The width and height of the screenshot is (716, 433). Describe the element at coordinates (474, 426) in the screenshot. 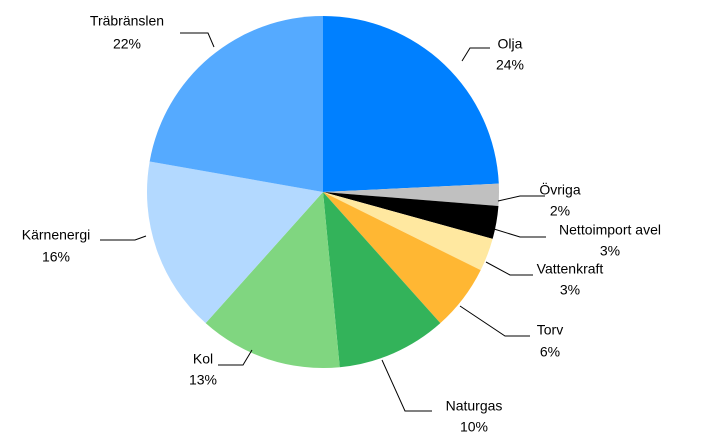

I see `slice-value-label: 10%` at that location.